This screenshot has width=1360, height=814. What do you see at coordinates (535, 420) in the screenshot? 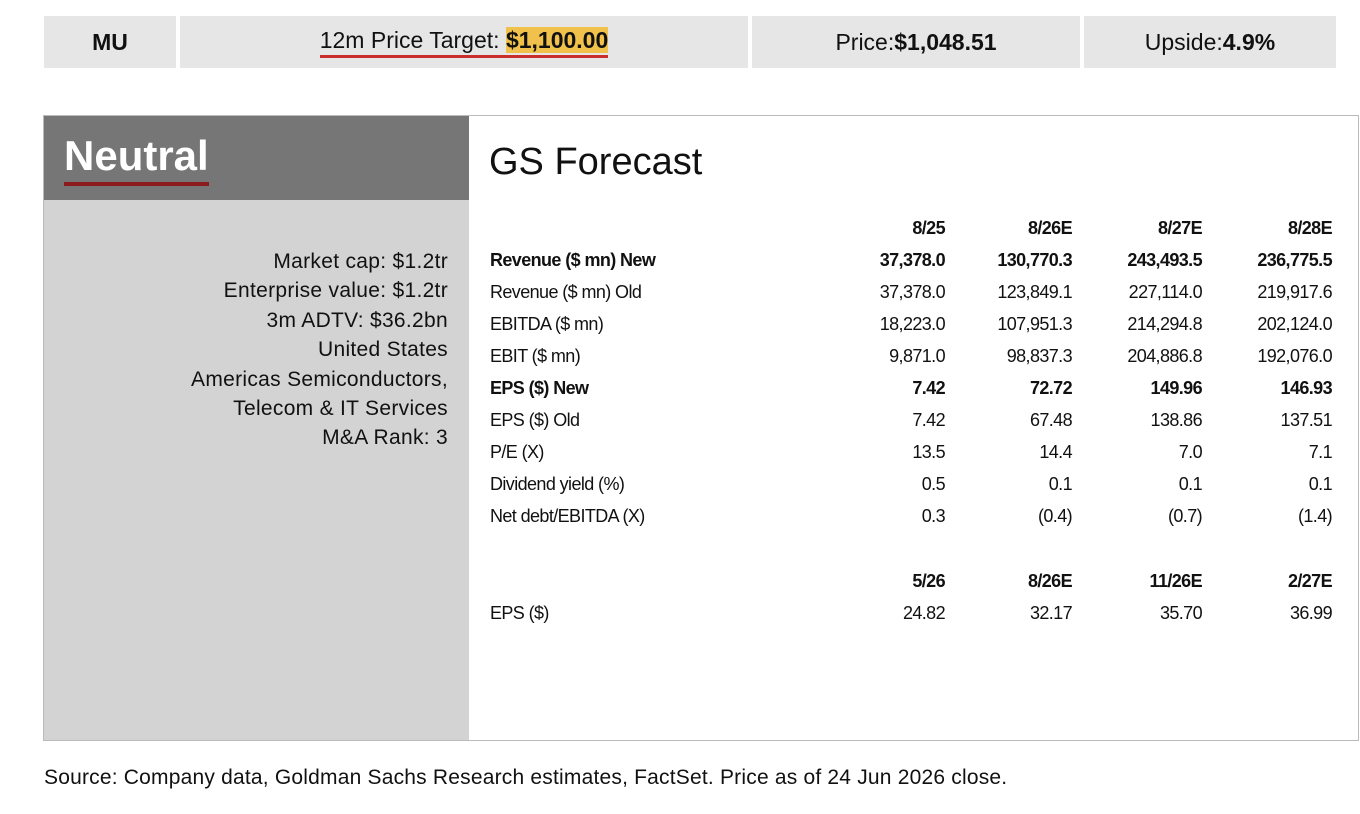
I see `row-label: EPS ($) Old` at bounding box center [535, 420].